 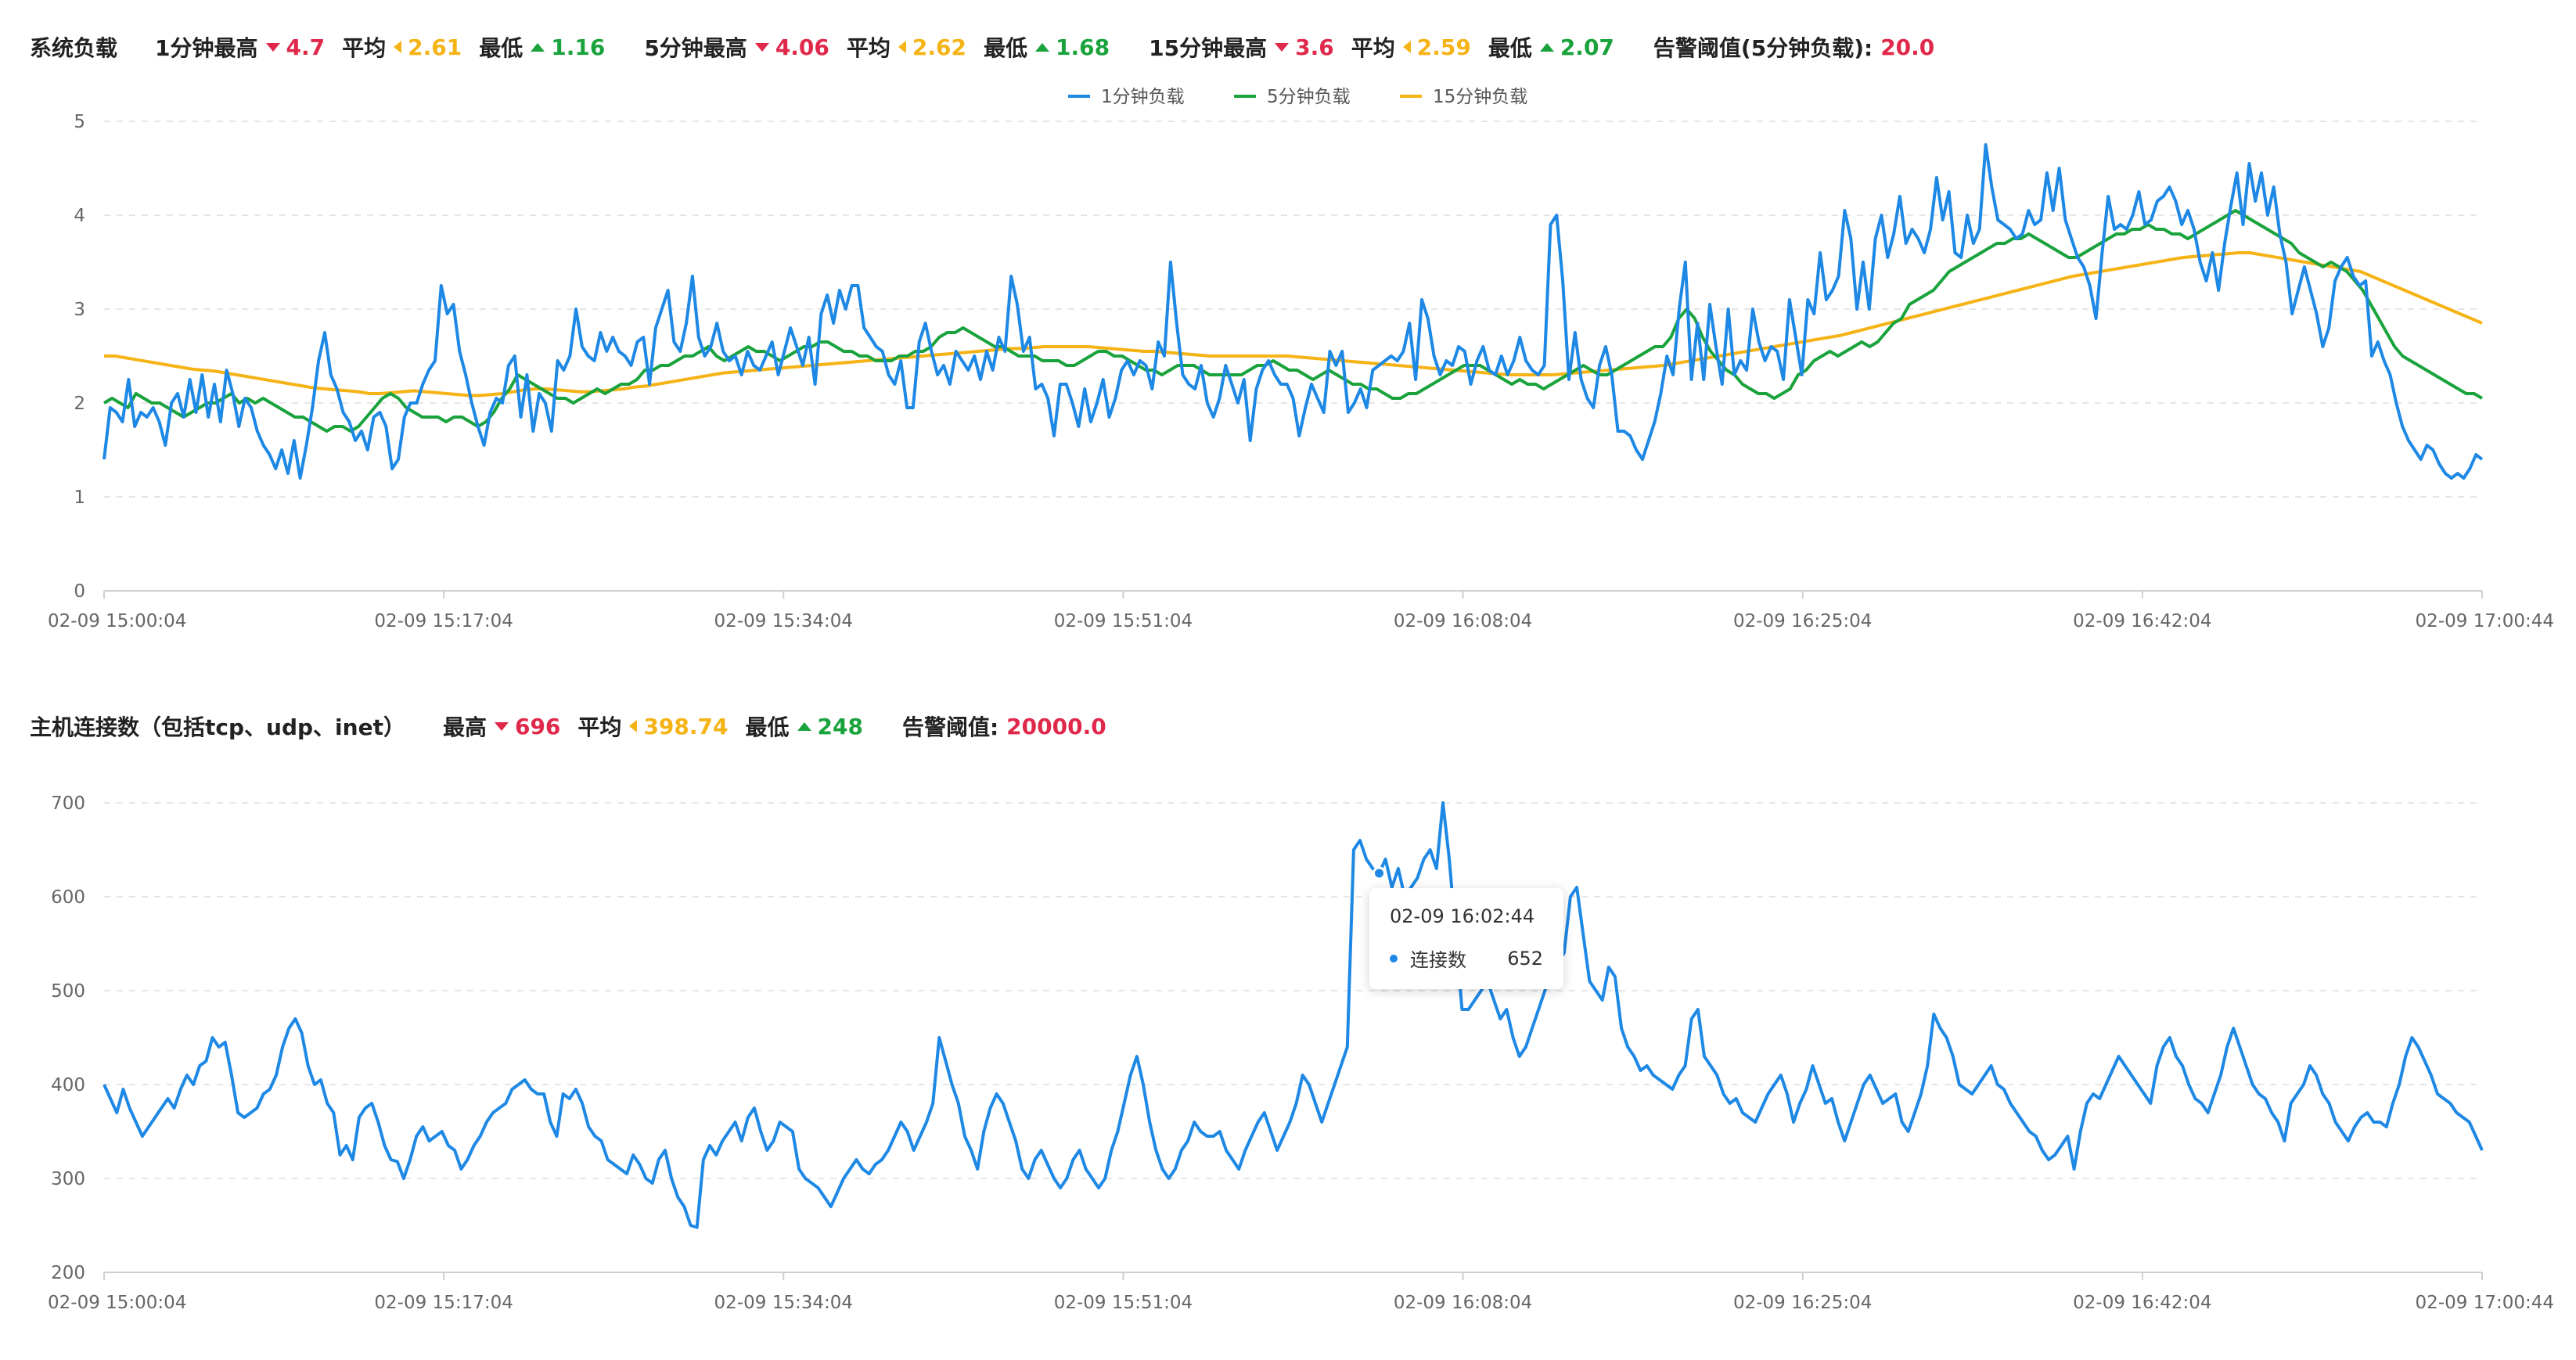 I want to click on connections-title: 主机连接数（包括tcp、udp、inet）, so click(x=217, y=727).